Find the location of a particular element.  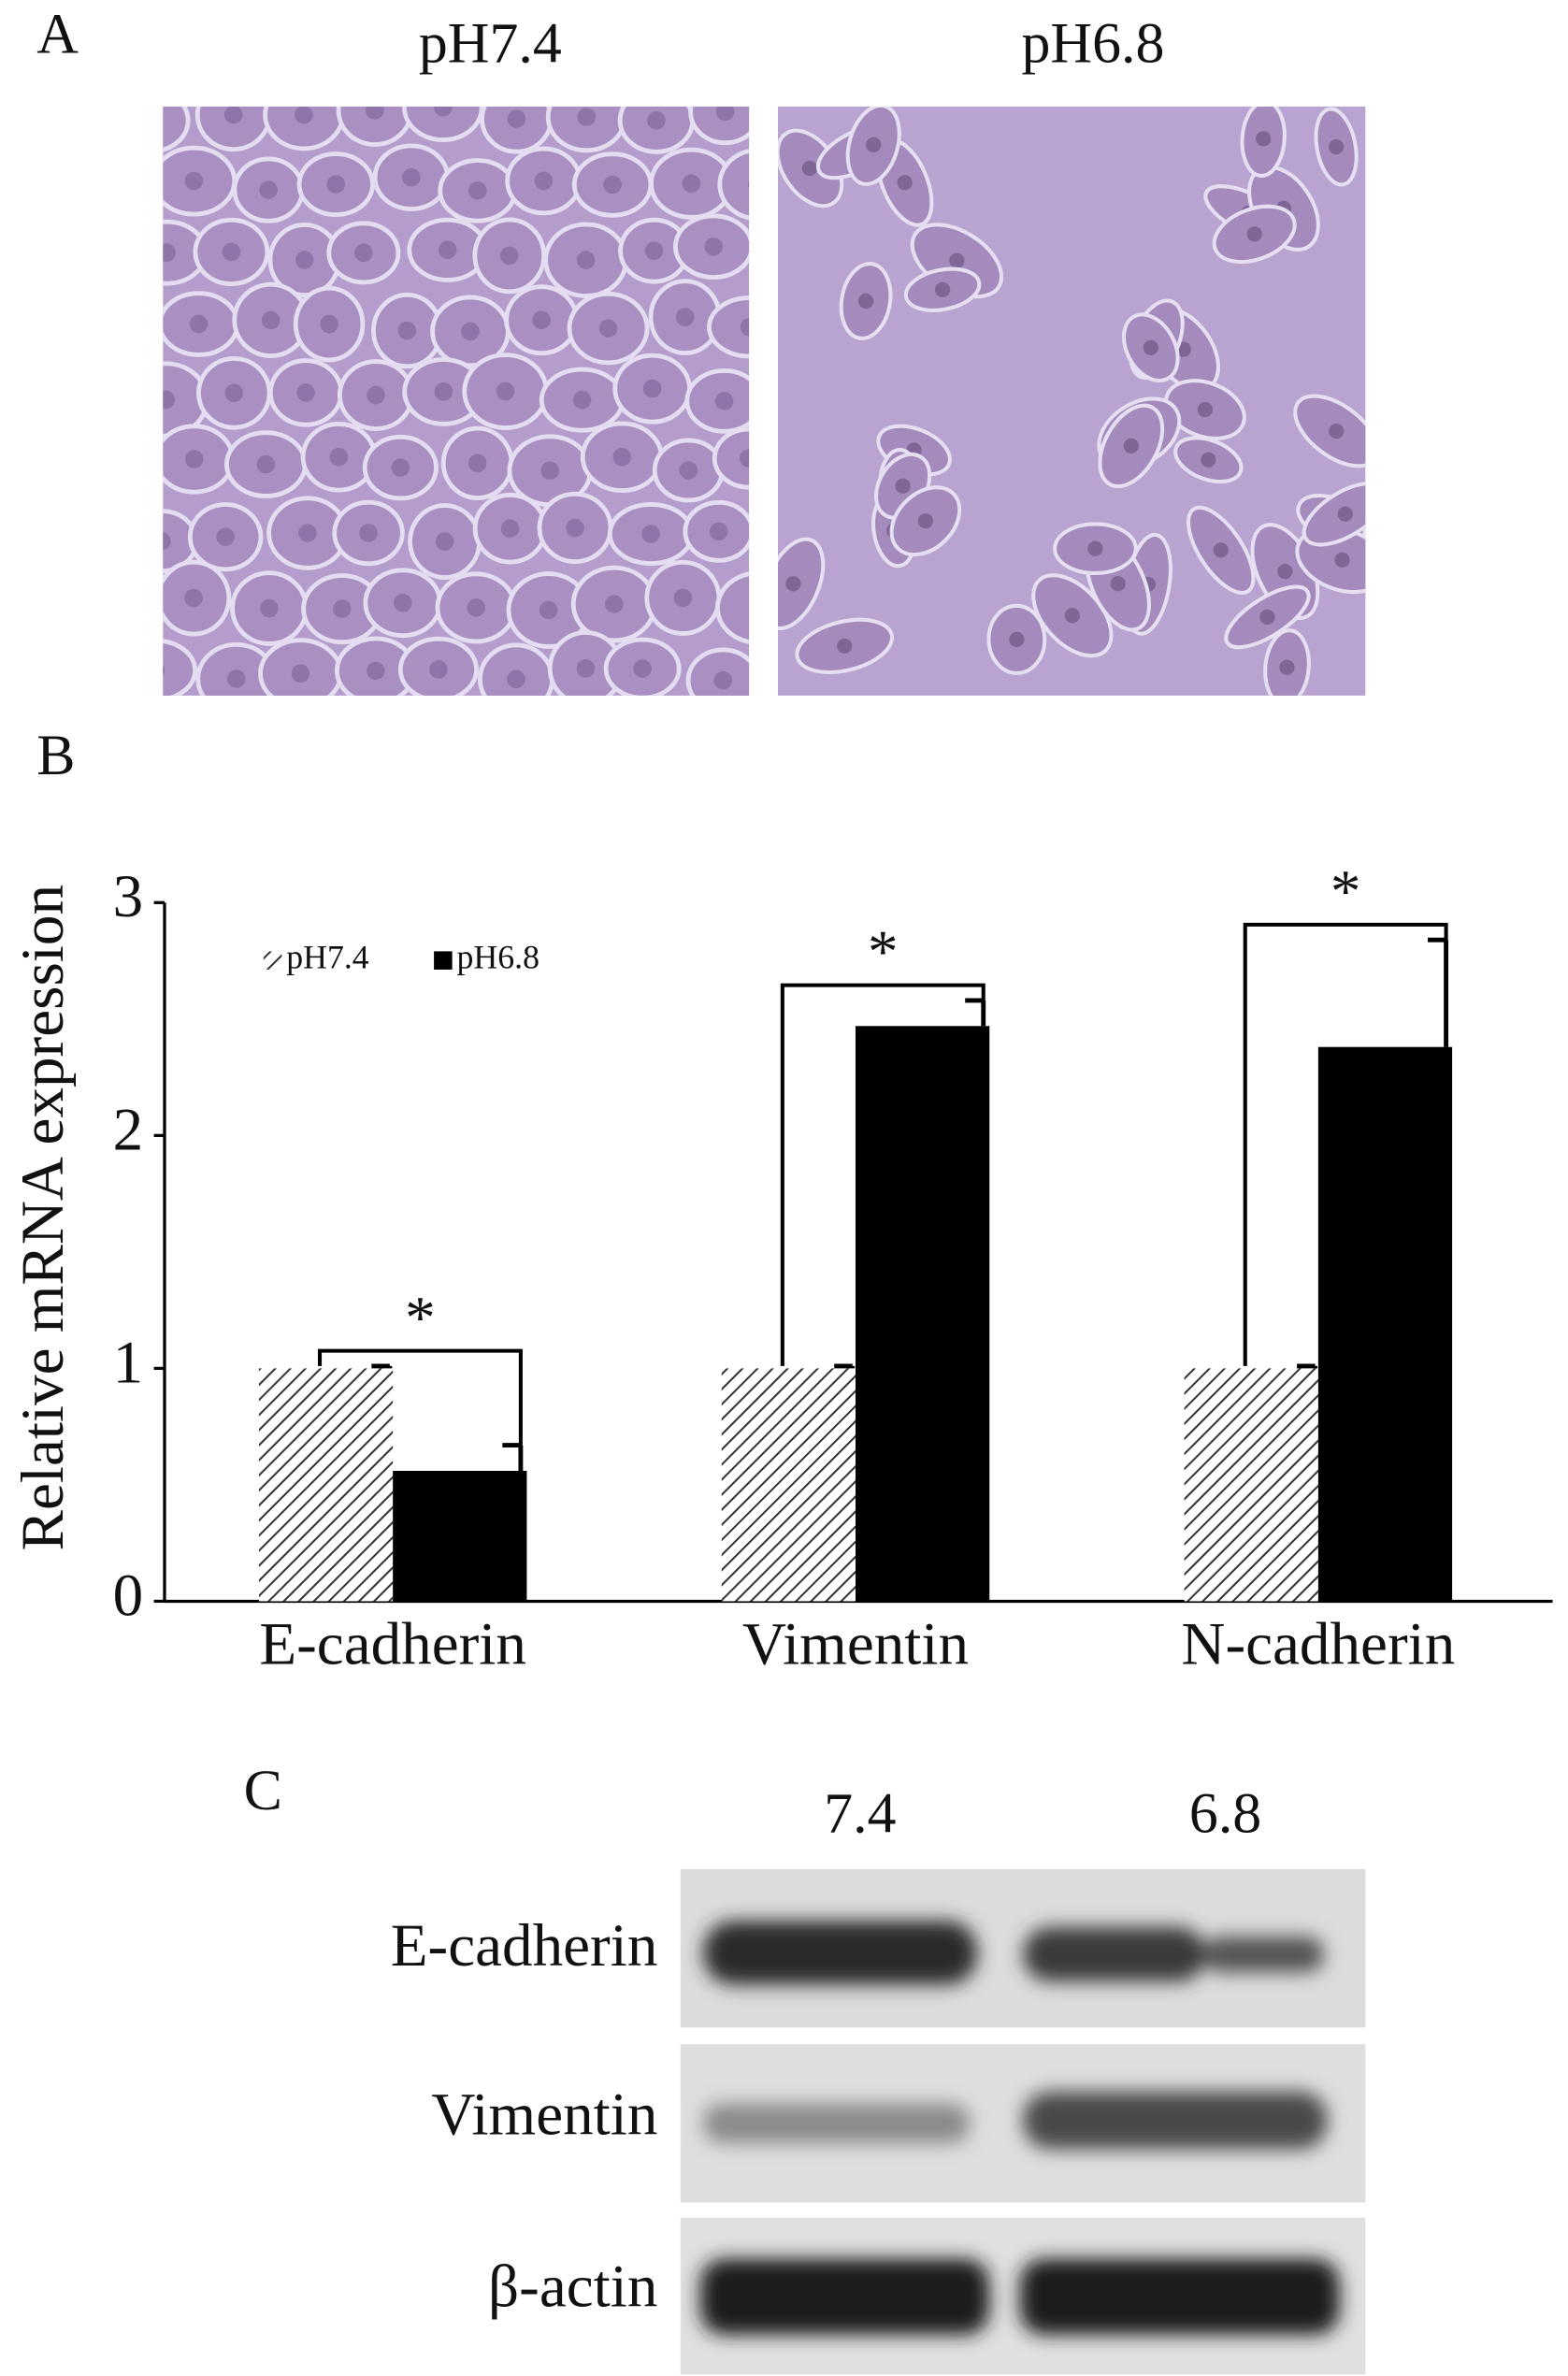

cells is located at coordinates (1071, 401).